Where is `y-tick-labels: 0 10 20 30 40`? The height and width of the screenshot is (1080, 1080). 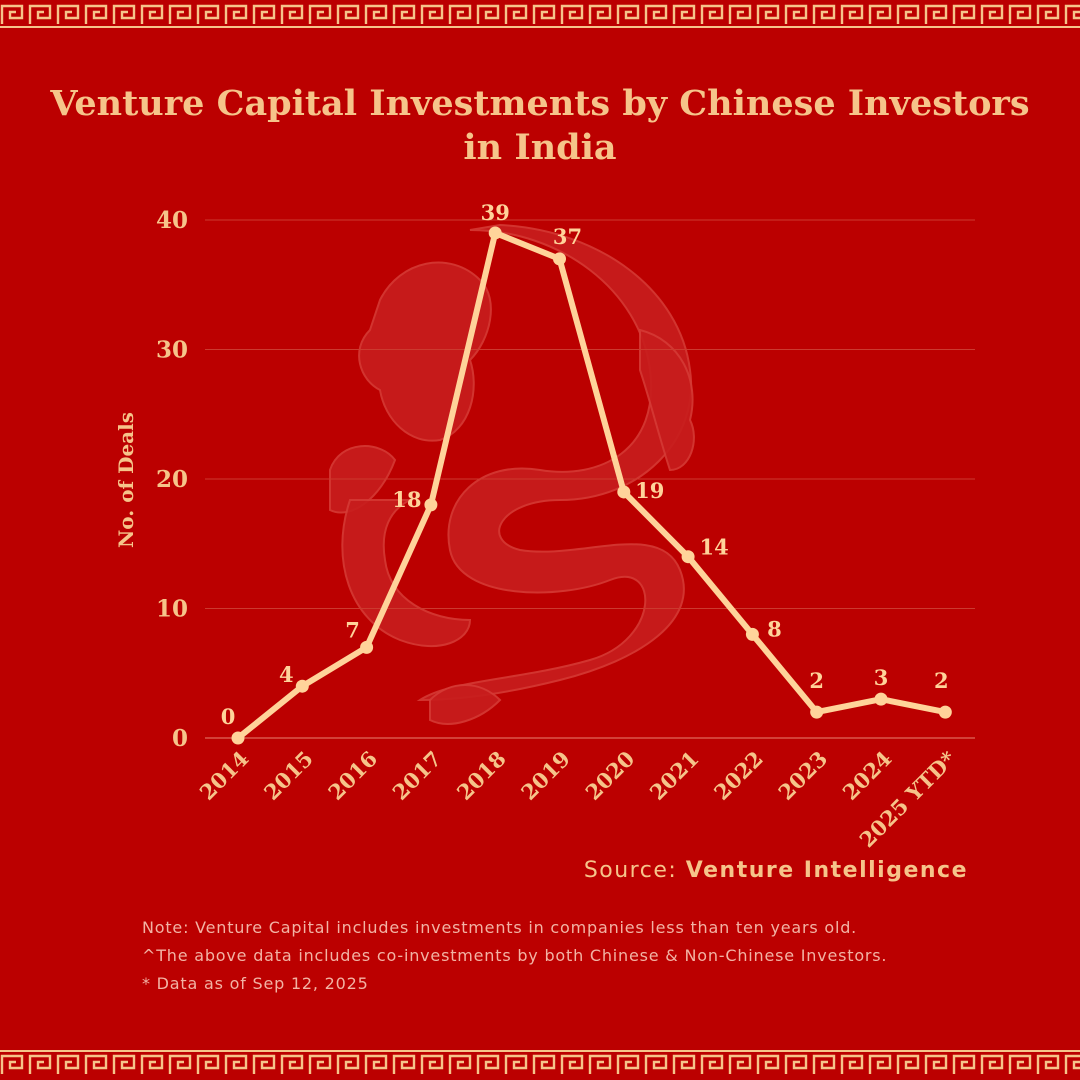
y-tick-labels: 0 10 20 30 40 is located at coordinates (172, 479).